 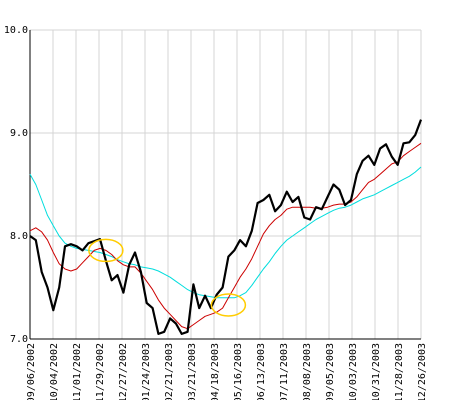 What do you see at coordinates (19, 339) in the screenshot?
I see `y-tick-label: 7.0` at bounding box center [19, 339].